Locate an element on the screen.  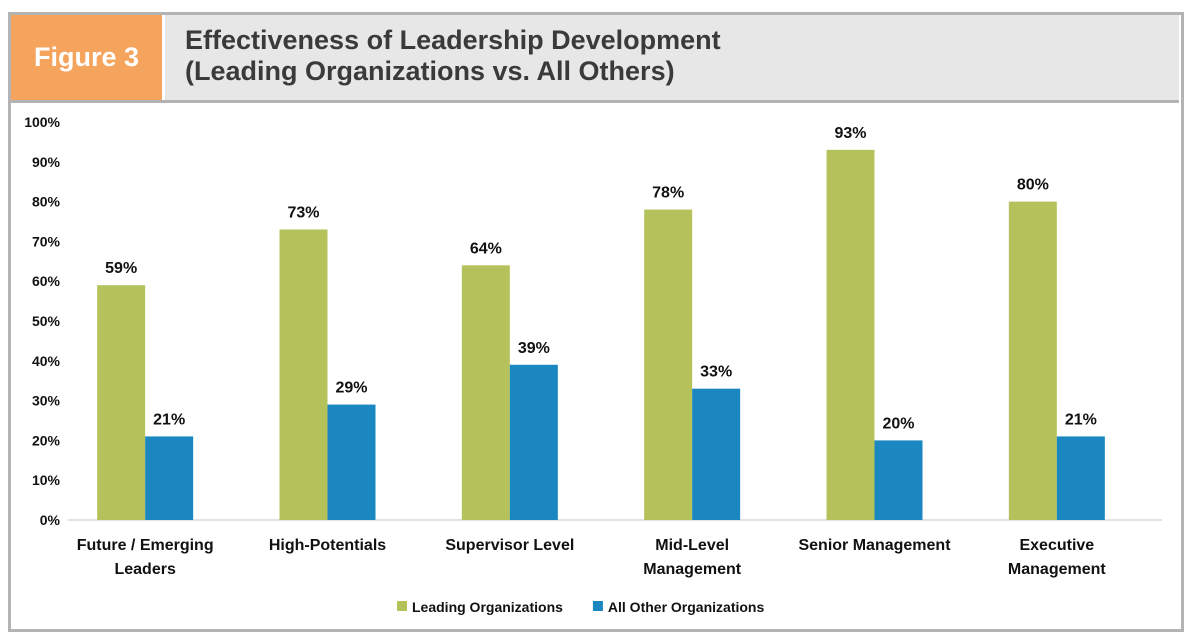
x-tick-label: High-Potentials is located at coordinates (327, 545).